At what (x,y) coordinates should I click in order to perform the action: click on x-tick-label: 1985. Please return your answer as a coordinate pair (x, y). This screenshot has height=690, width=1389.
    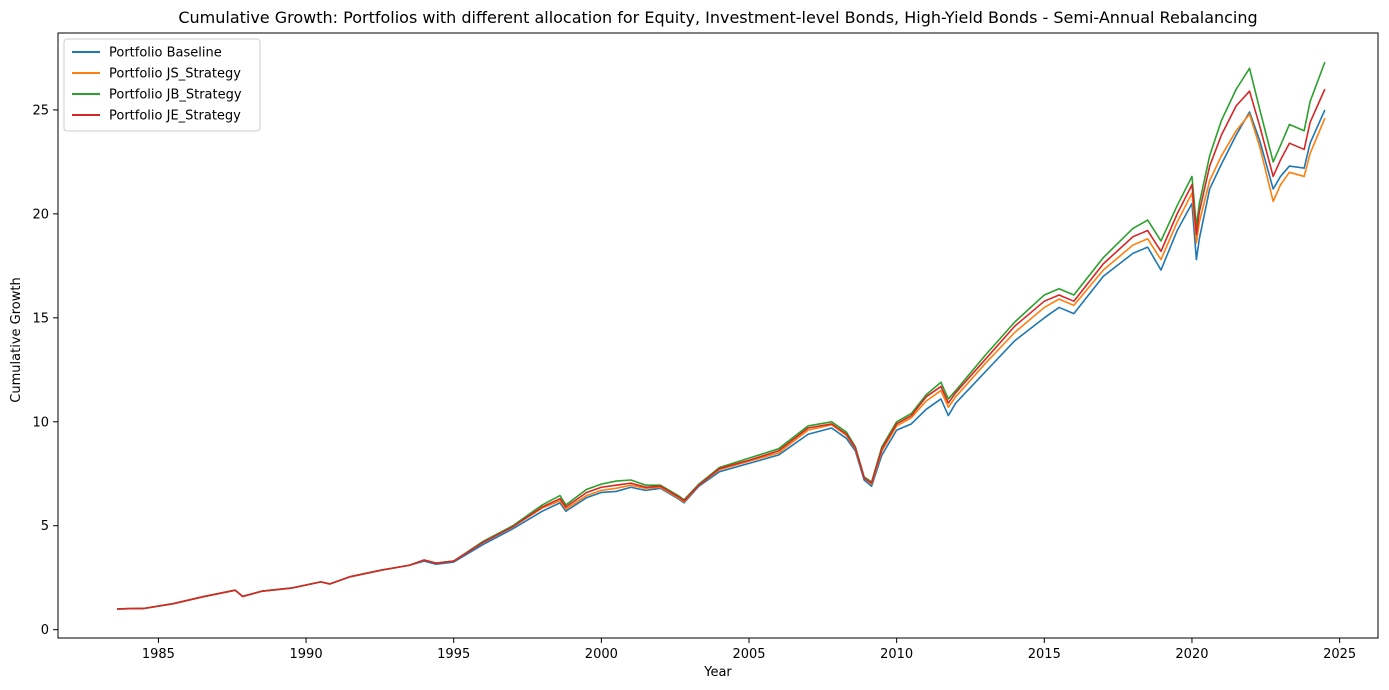
    Looking at the image, I should click on (158, 654).